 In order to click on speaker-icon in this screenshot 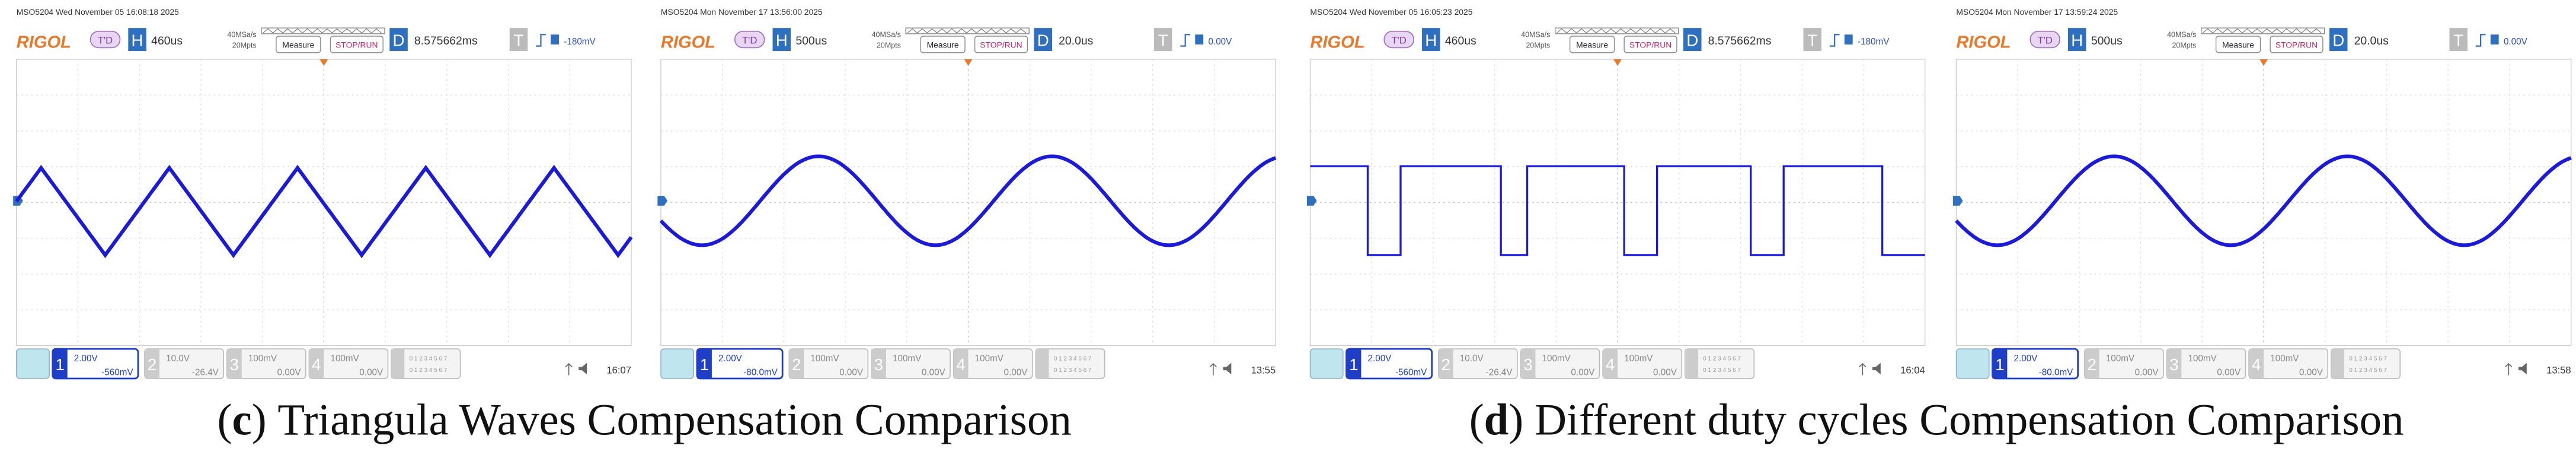, I will do `click(2522, 368)`.